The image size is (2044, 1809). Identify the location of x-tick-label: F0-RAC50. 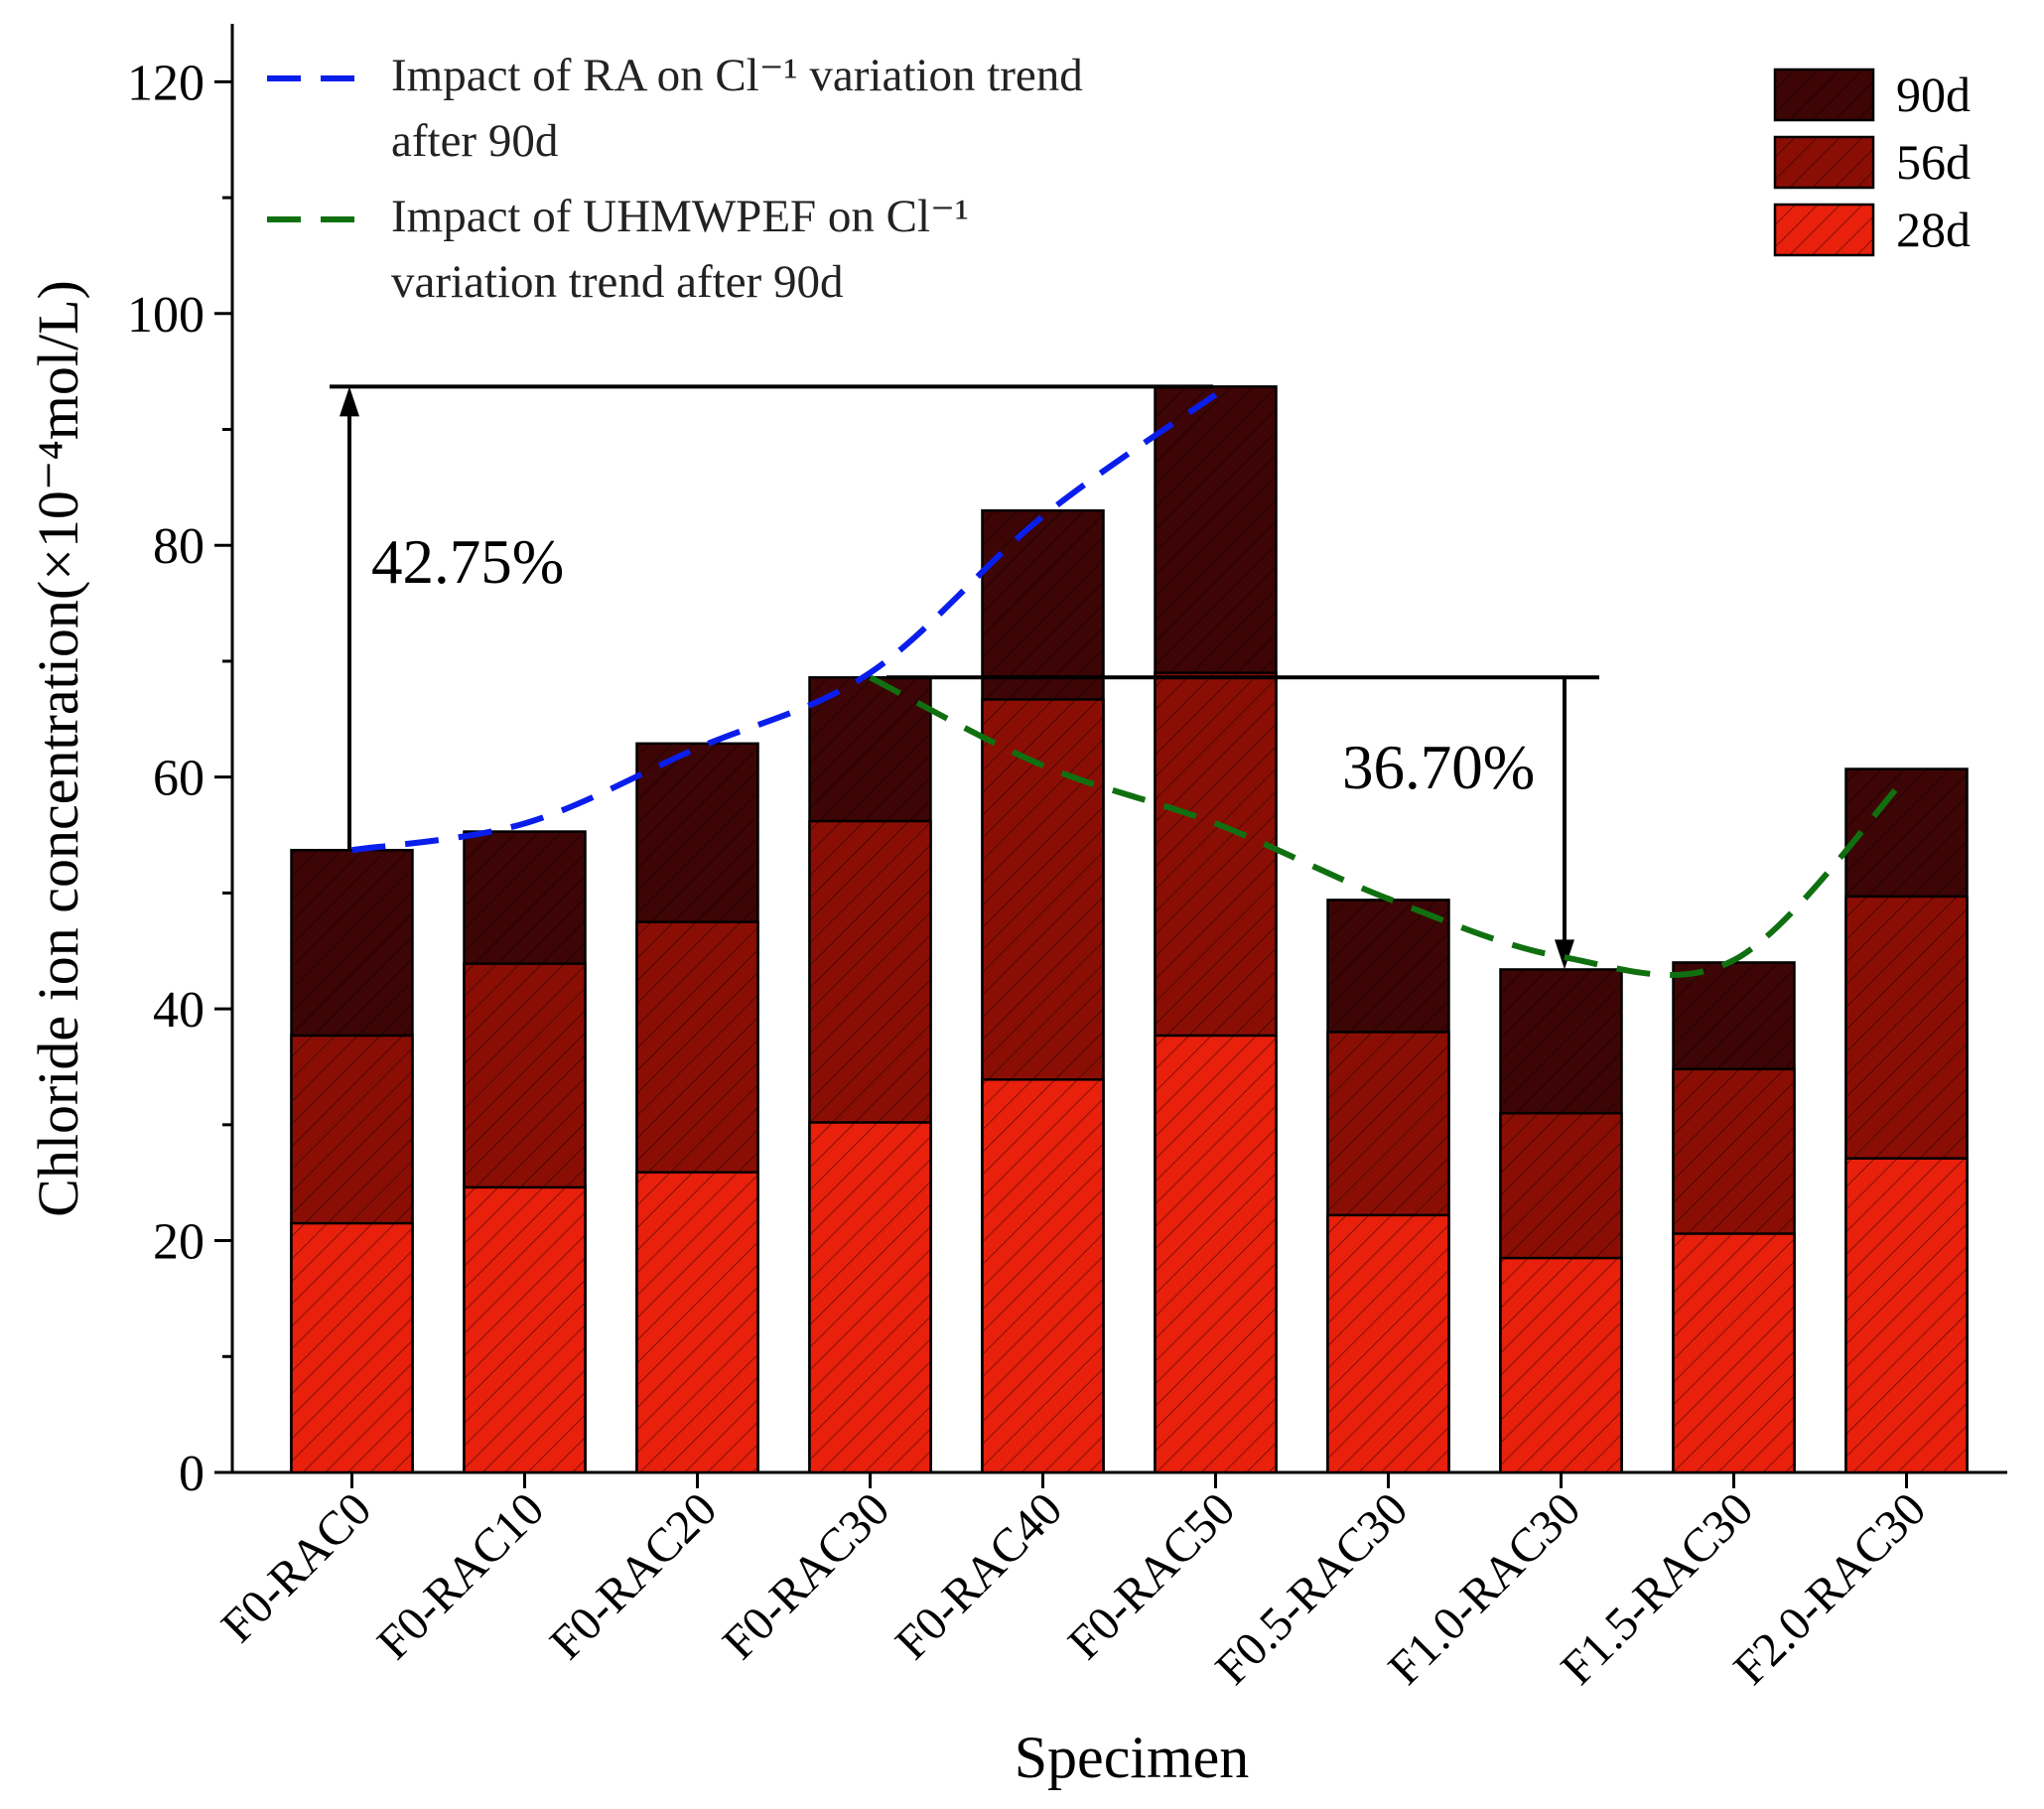
(1151, 1575).